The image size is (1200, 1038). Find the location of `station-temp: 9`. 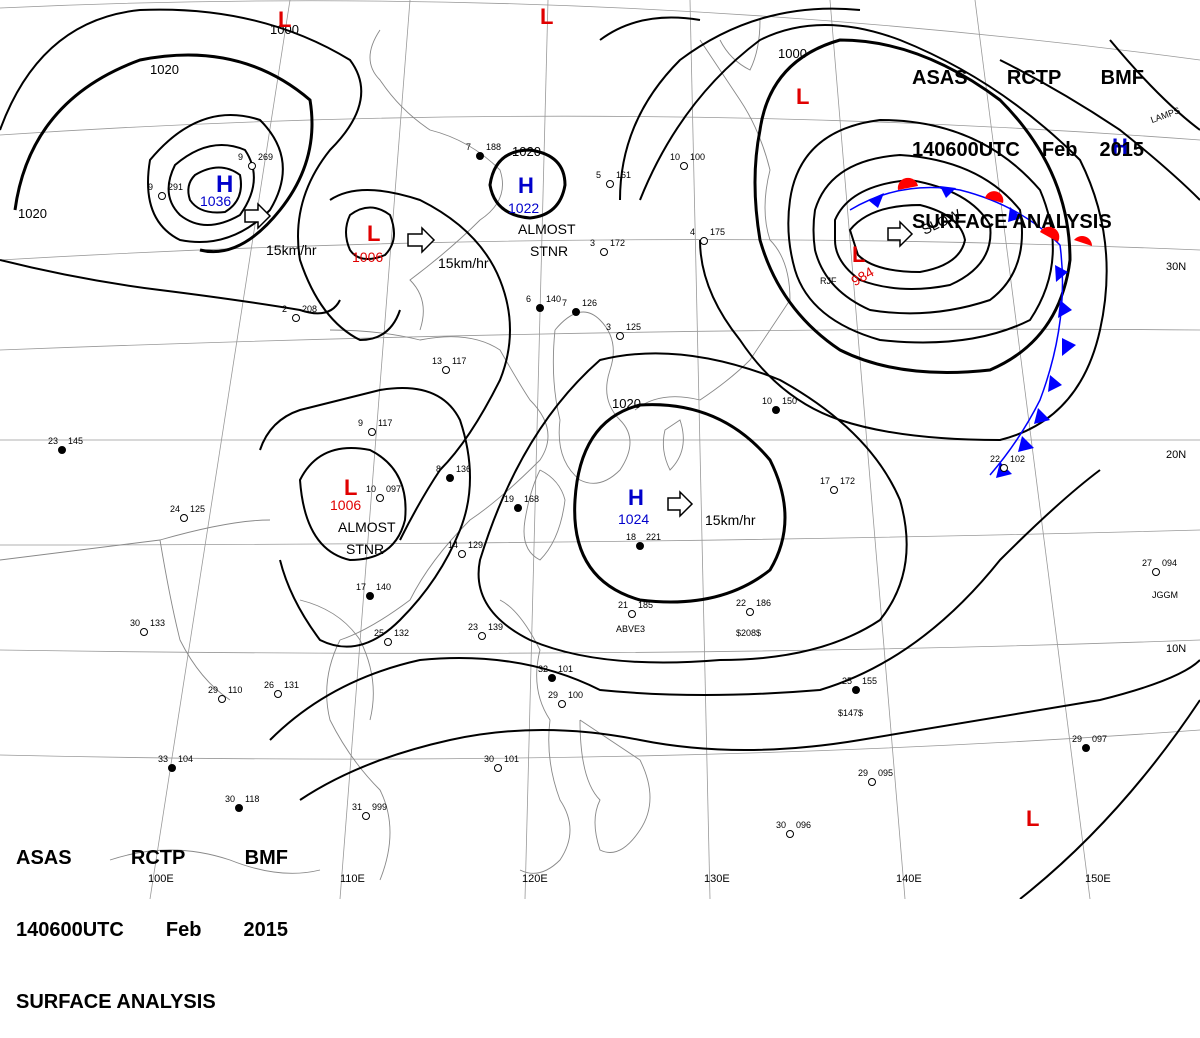

station-temp: 9 is located at coordinates (240, 157).